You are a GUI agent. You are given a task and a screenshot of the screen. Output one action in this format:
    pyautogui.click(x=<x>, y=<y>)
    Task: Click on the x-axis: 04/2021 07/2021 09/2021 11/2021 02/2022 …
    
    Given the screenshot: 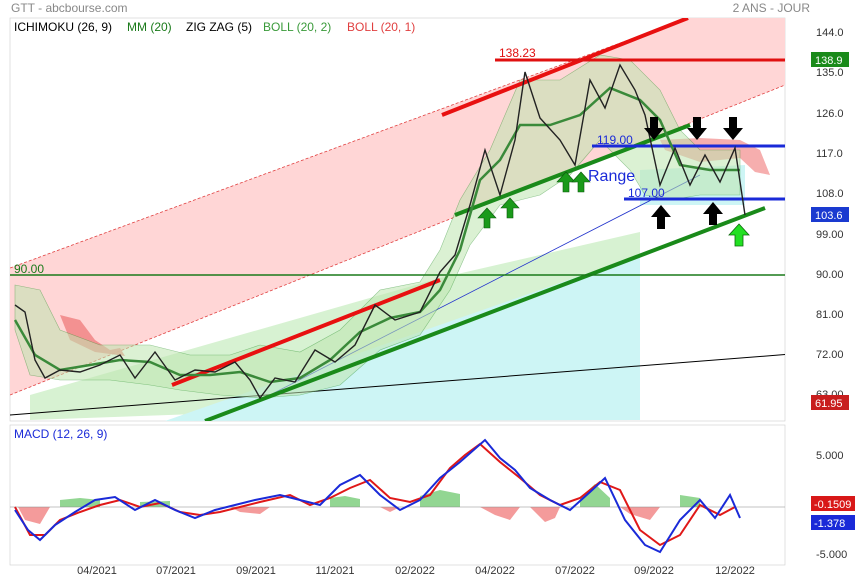 What is the action you would take?
    pyautogui.click(x=416, y=571)
    